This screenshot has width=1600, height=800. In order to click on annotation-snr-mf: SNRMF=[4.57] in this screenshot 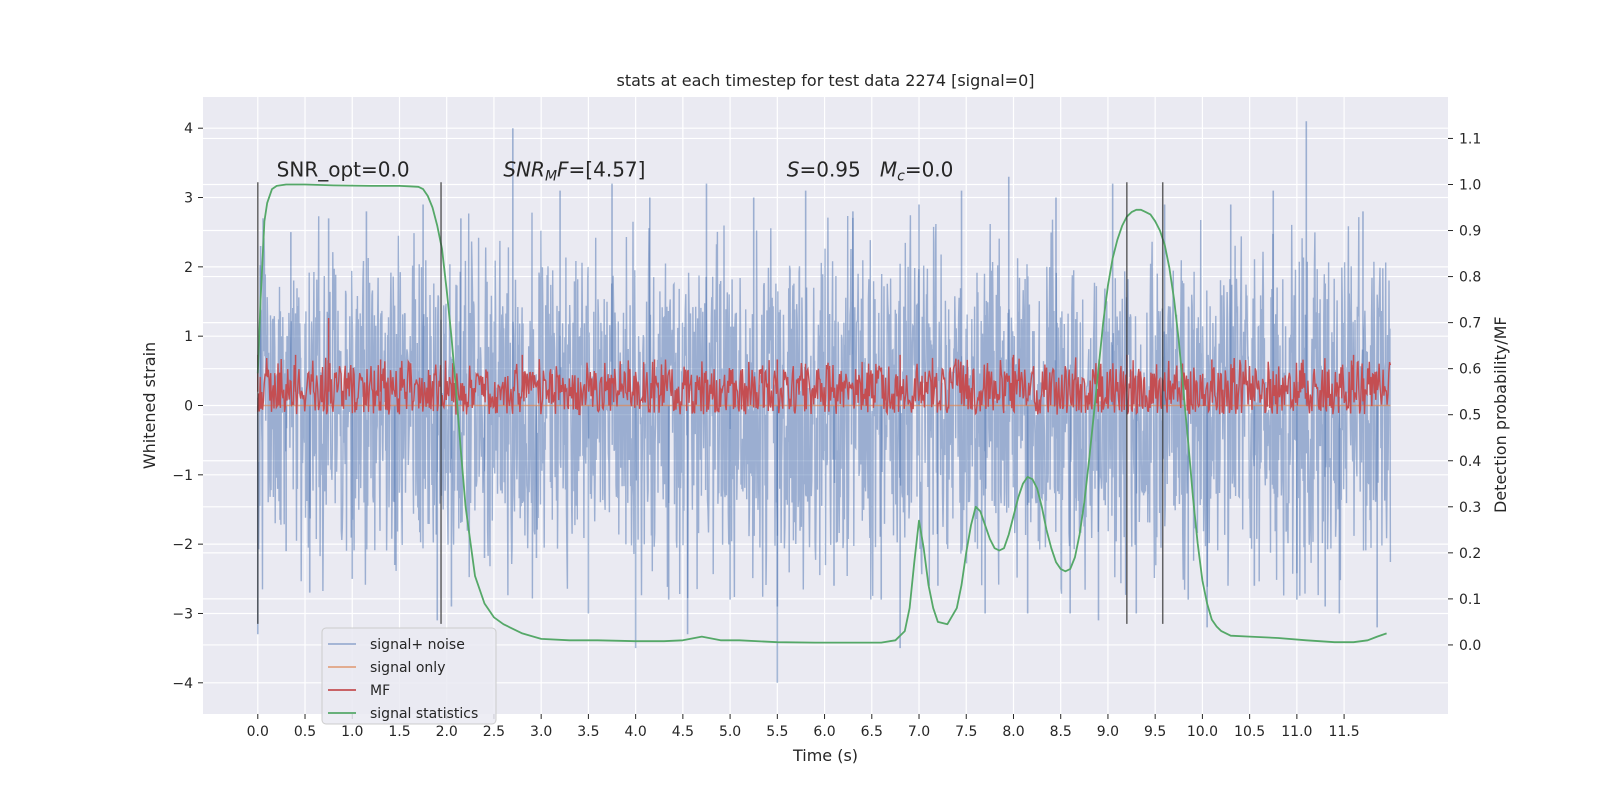, I will do `click(574, 171)`.